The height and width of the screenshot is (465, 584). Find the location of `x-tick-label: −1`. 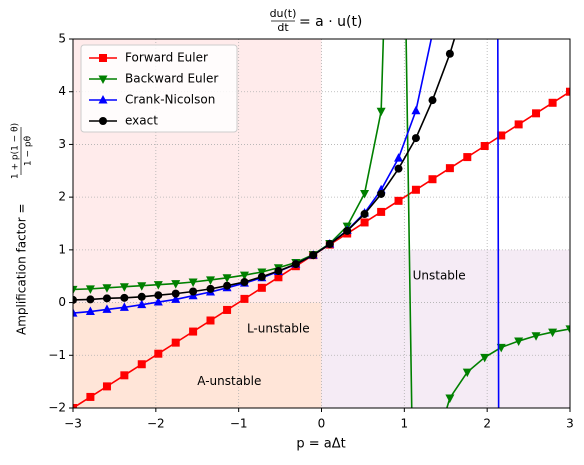

x-tick-label: −1 is located at coordinates (239, 424).